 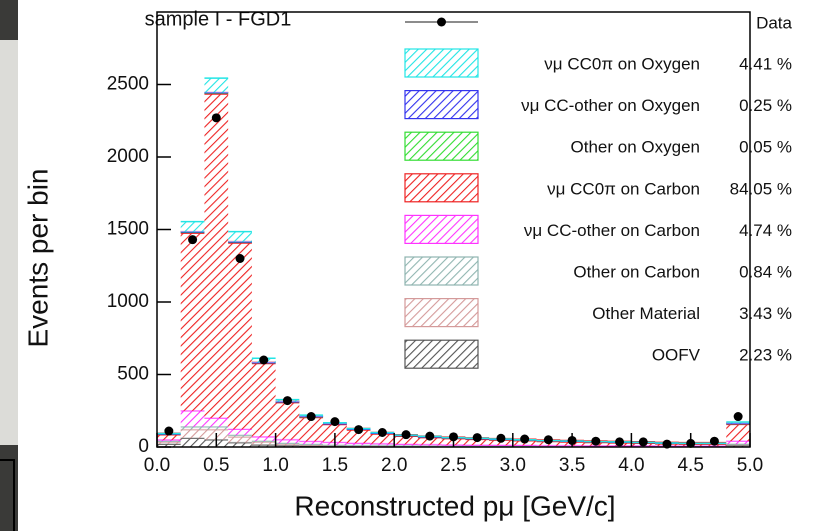 What do you see at coordinates (765, 63) in the screenshot?
I see `legend-share: 4.41 %` at bounding box center [765, 63].